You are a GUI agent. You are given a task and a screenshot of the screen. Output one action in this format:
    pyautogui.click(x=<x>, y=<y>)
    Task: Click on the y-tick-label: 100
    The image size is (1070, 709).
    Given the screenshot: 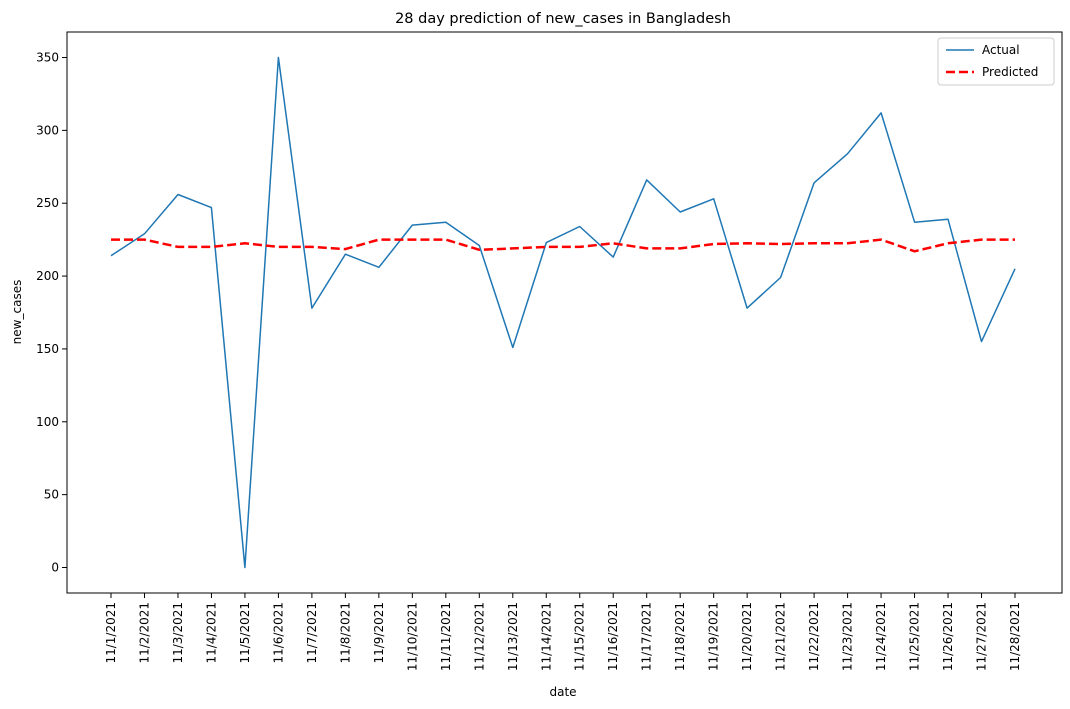 What is the action you would take?
    pyautogui.click(x=47, y=422)
    